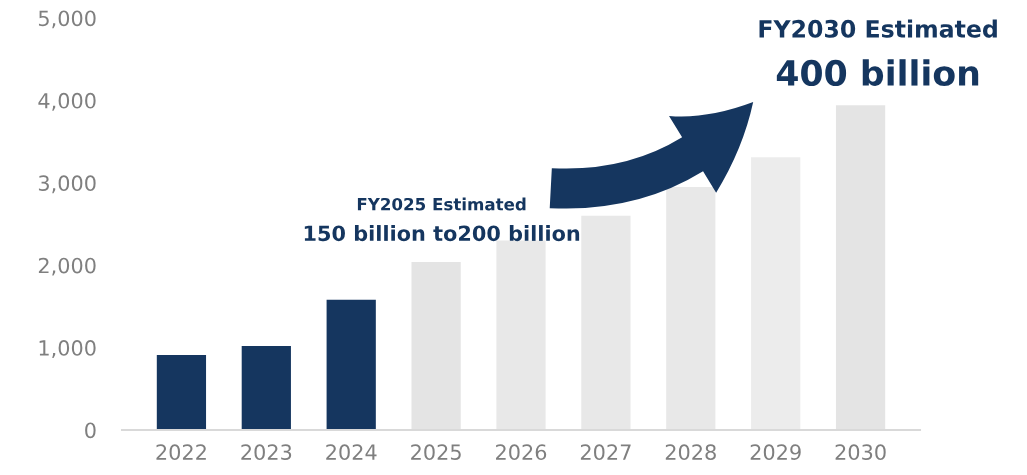 The image size is (1027, 475). I want to click on annotation: FY2025 Estimated, so click(441, 204).